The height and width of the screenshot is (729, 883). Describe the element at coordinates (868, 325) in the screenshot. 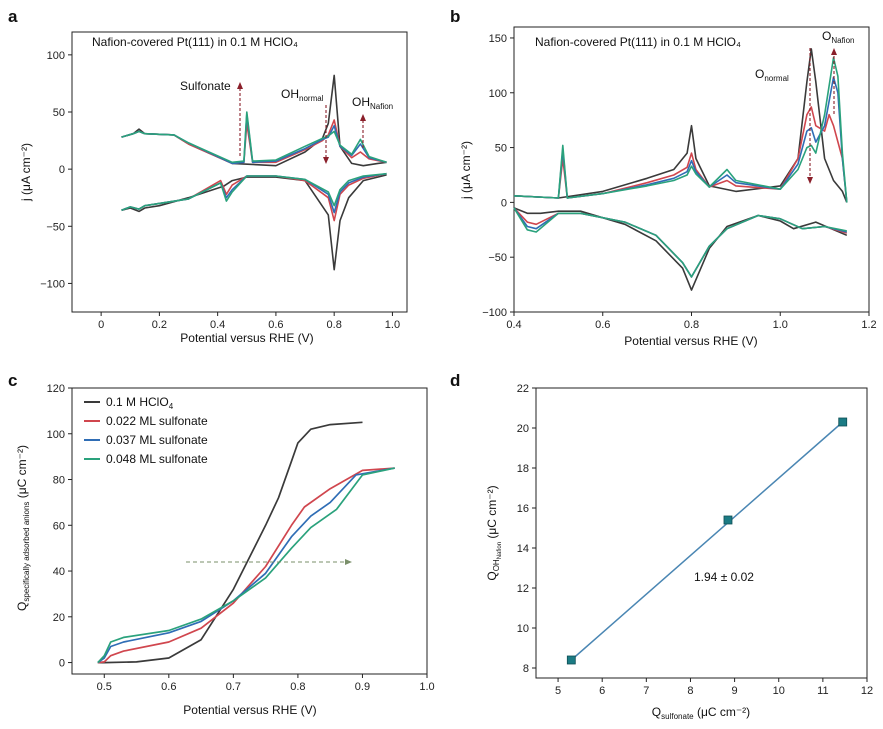

I see `x-tick-label: 1.2` at that location.